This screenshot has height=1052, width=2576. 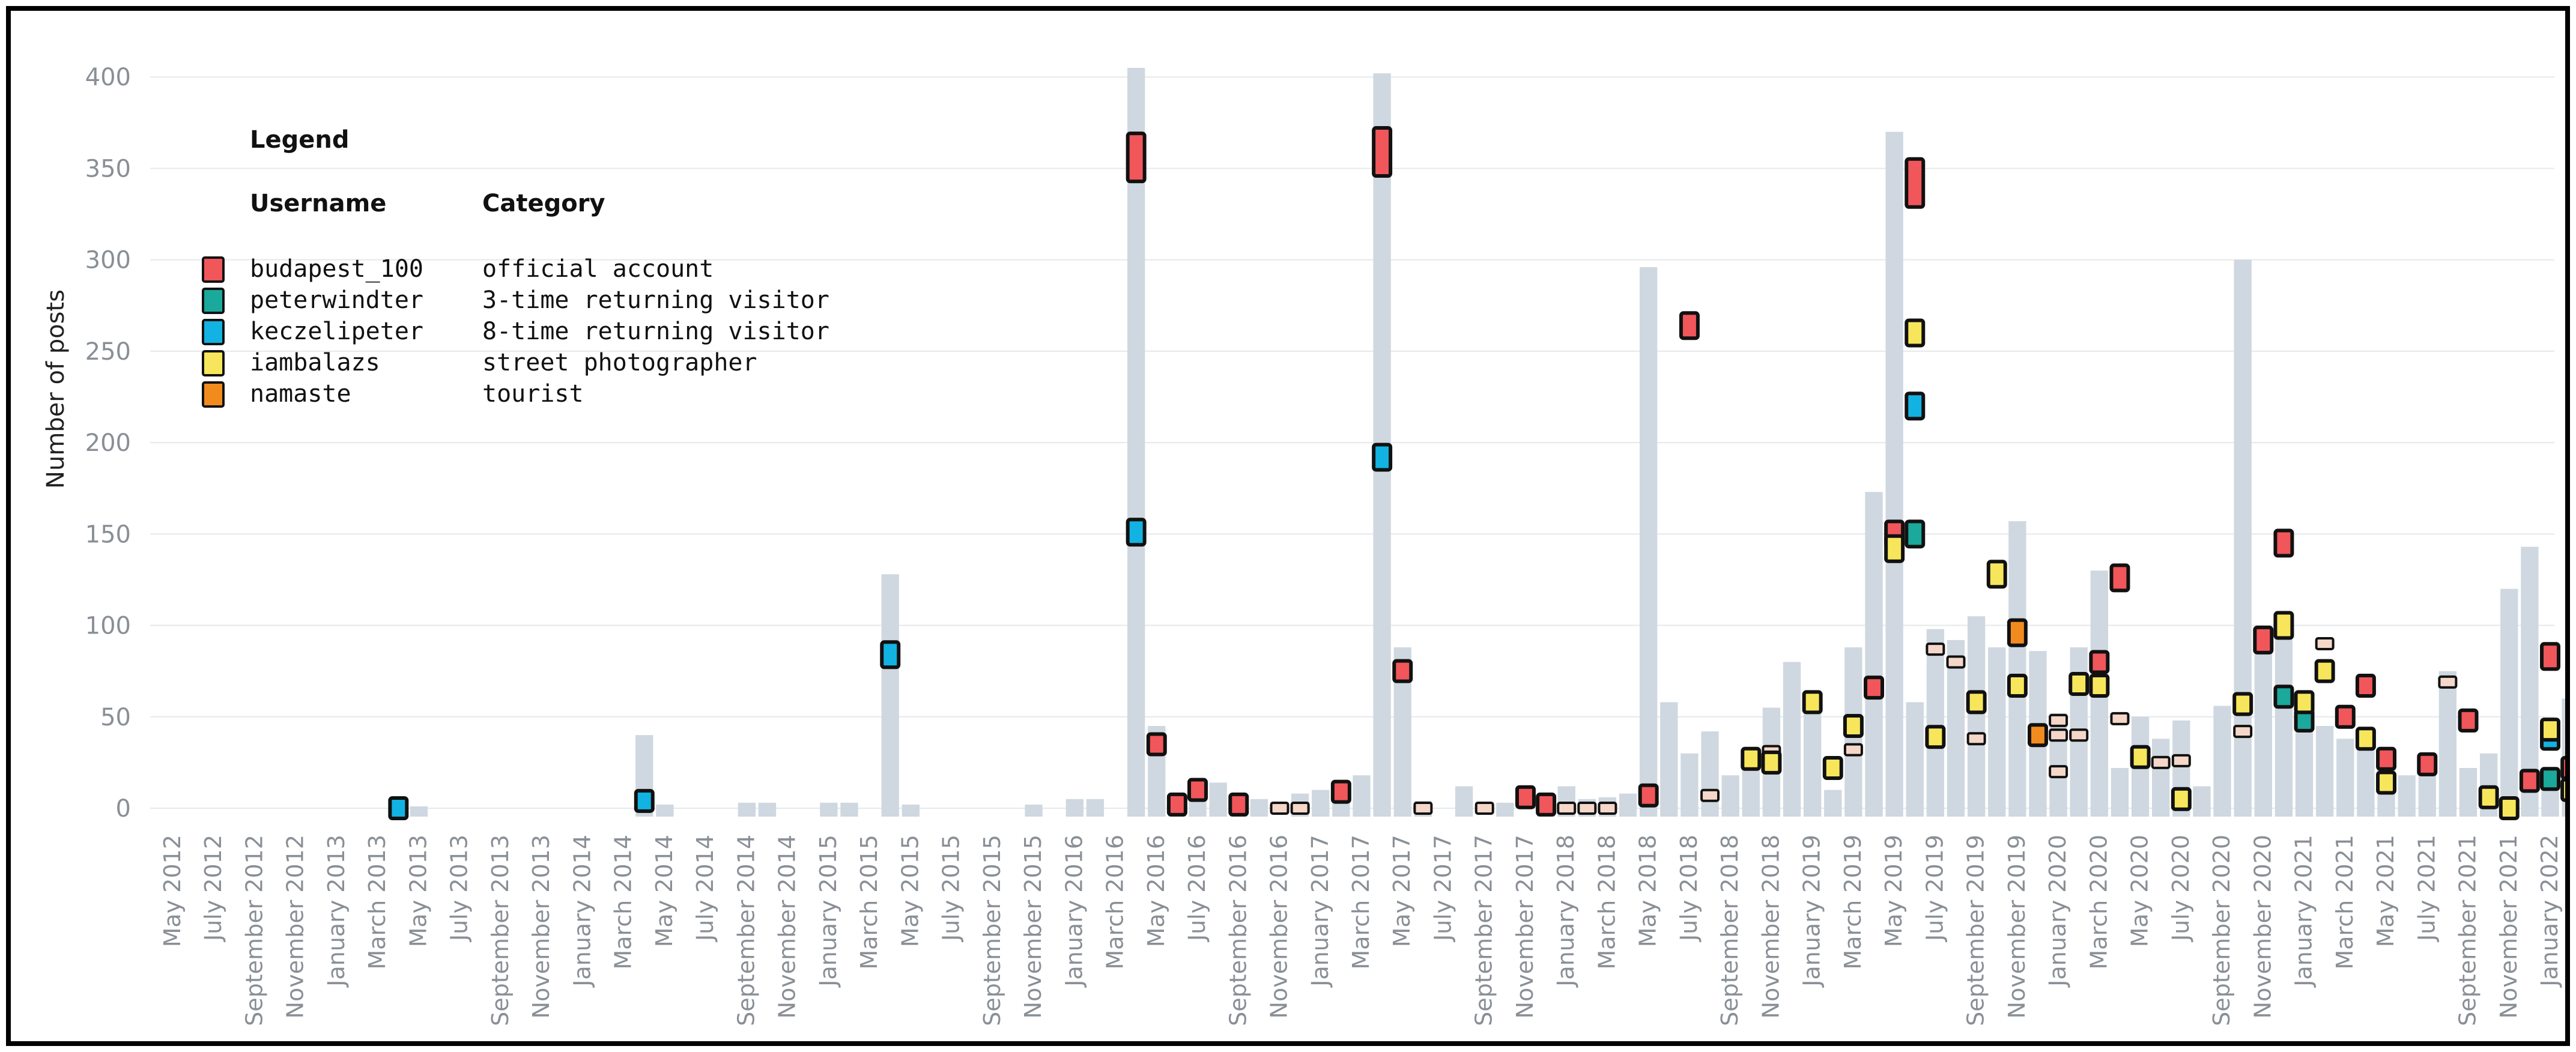 I want to click on x-tick-label: September 2014, so click(x=746, y=931).